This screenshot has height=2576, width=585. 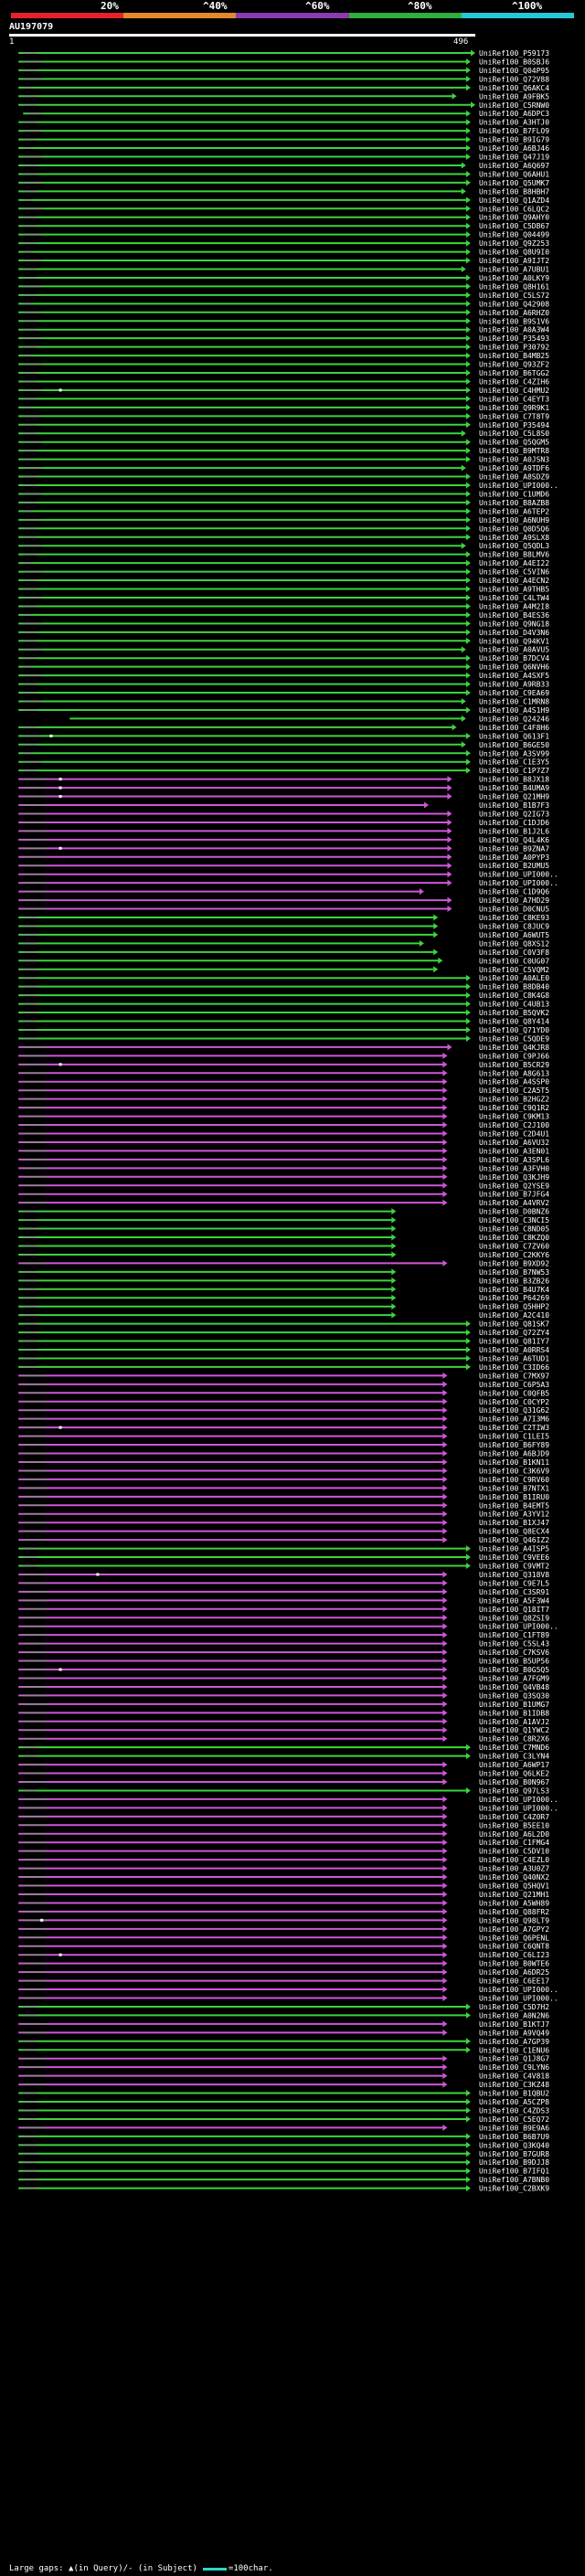 I want to click on hit-label: UniRef100_C4EYT3, so click(x=514, y=399).